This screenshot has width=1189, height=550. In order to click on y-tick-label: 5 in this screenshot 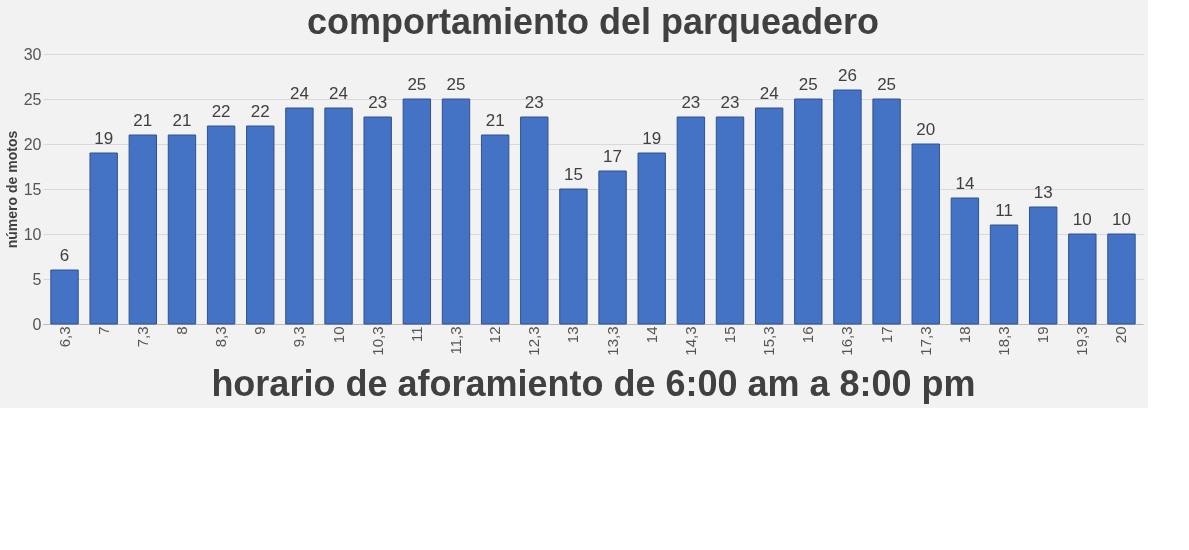, I will do `click(37, 279)`.